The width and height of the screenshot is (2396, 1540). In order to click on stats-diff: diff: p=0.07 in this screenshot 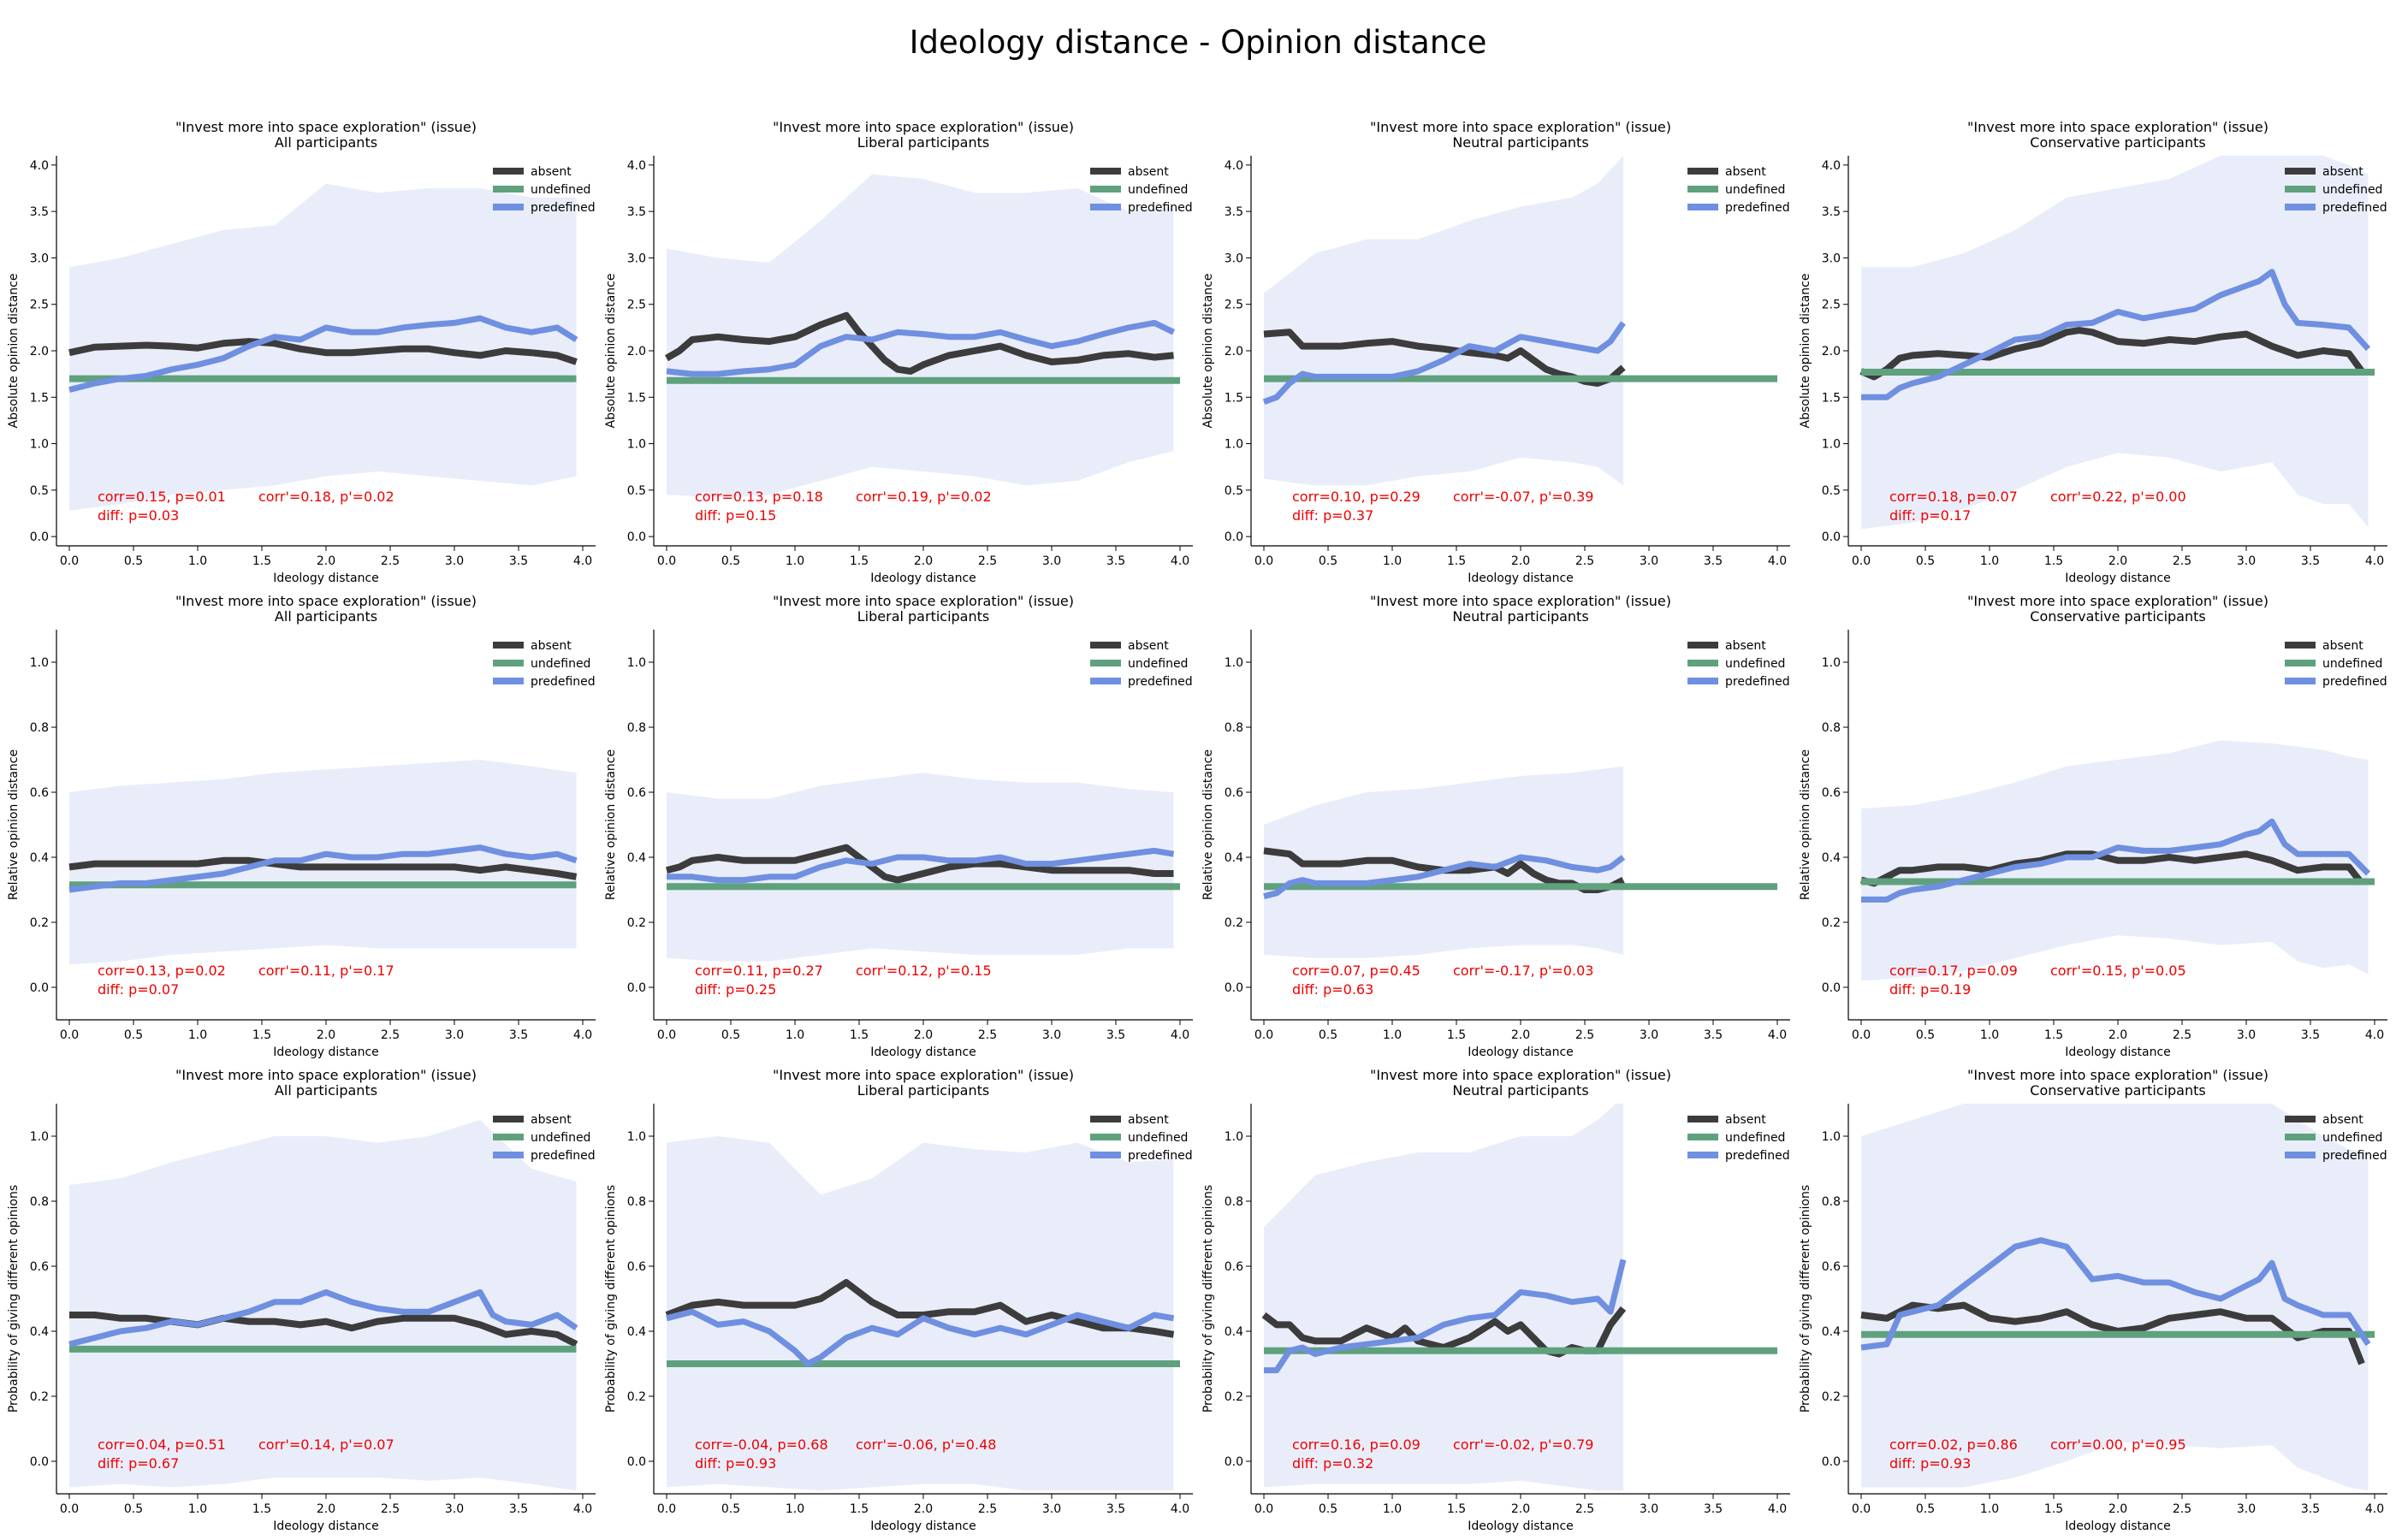, I will do `click(139, 989)`.